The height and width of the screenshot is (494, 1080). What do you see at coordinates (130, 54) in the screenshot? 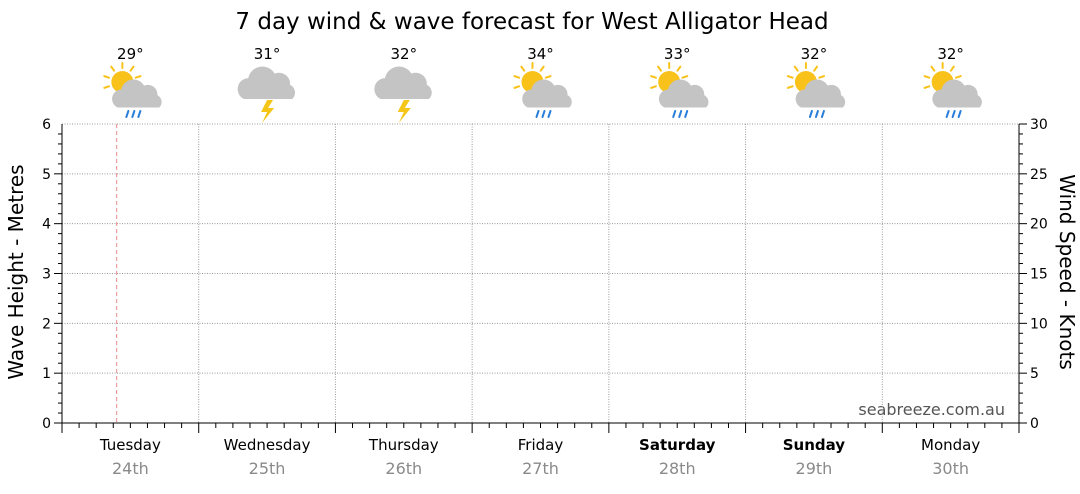
I see `day-temperature: 29°` at bounding box center [130, 54].